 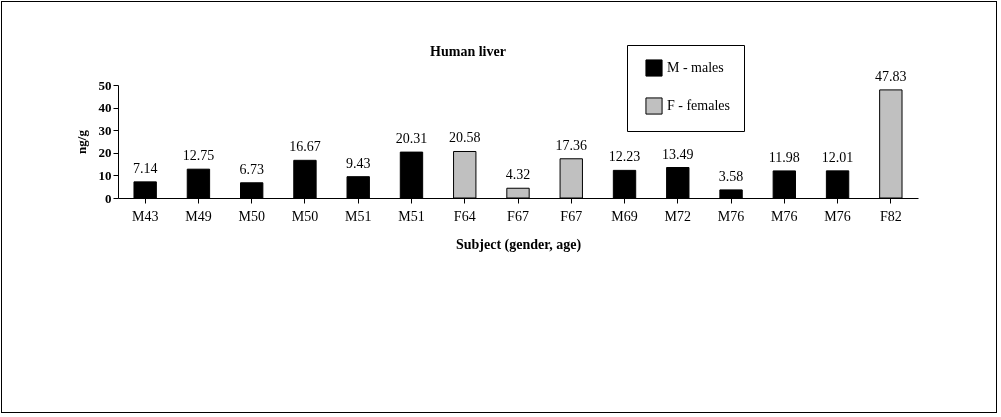 I want to click on legend-label: F - females, so click(x=698, y=105).